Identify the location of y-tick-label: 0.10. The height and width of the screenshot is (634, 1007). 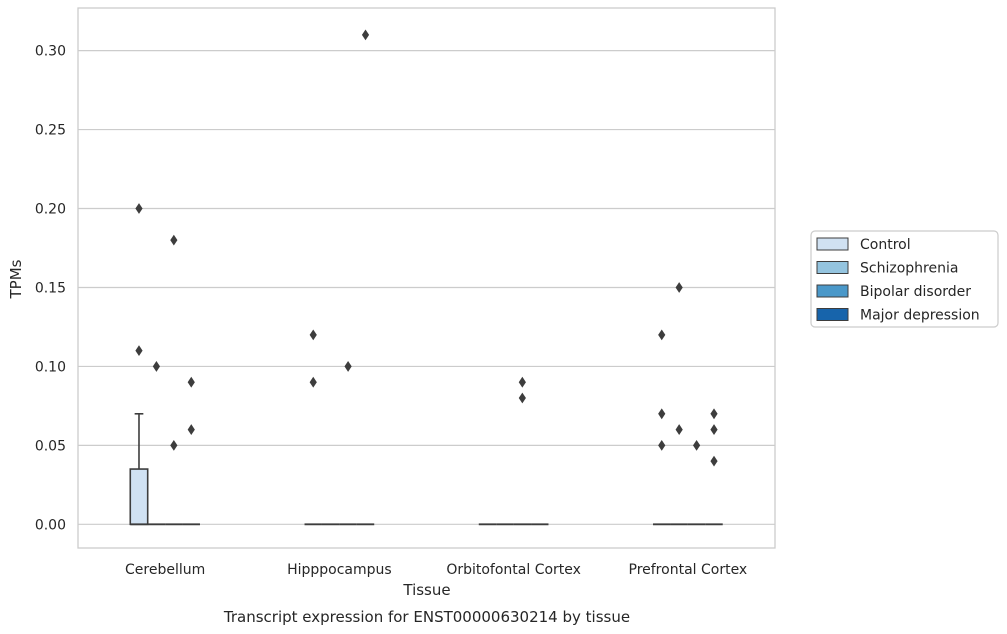
(50, 367).